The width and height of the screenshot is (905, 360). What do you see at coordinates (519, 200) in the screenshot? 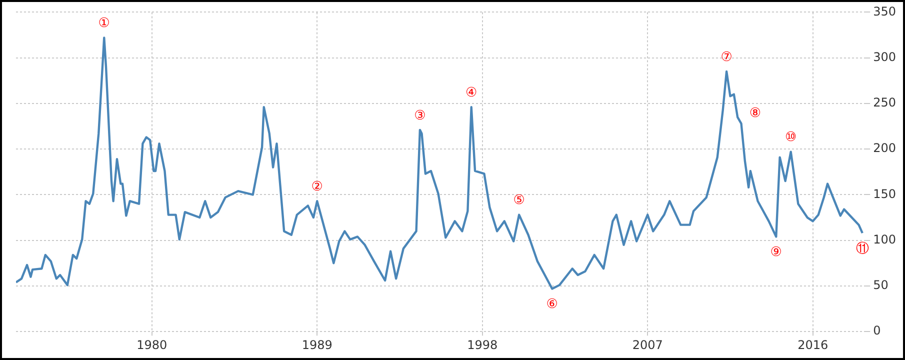
I see `annotation: ⑤` at bounding box center [519, 200].